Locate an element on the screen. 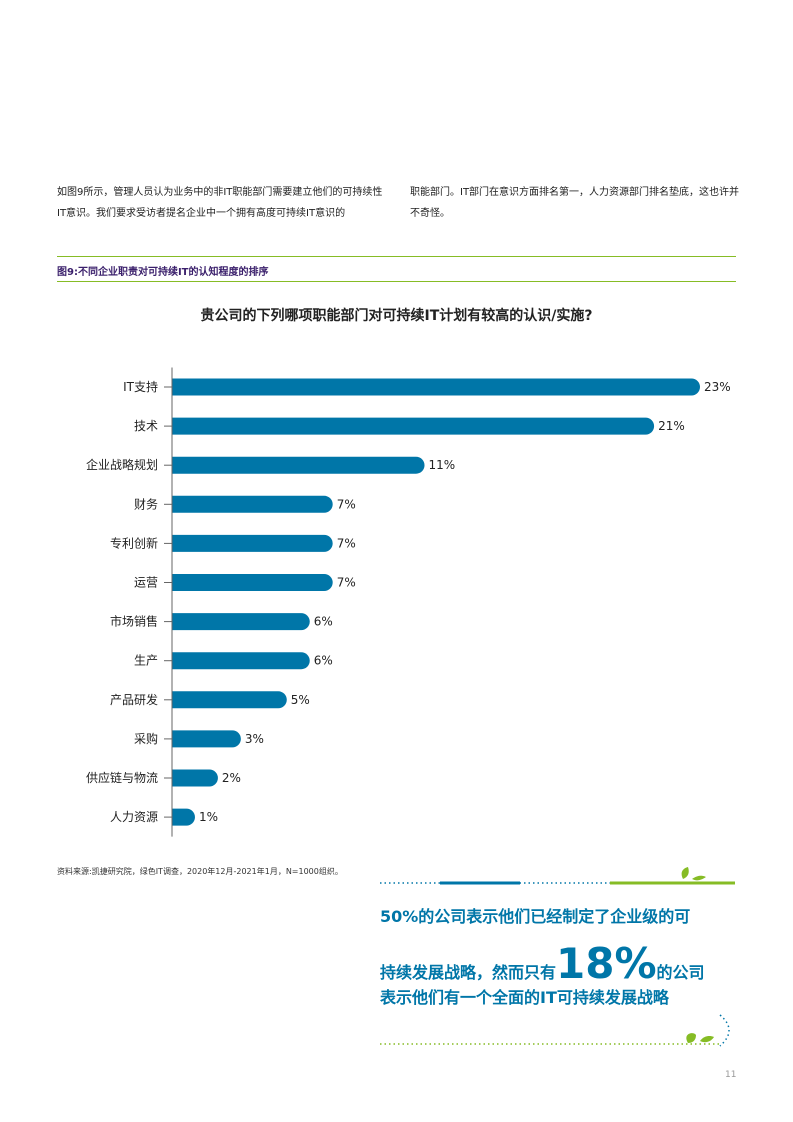  category-label: IT支持 is located at coordinates (140, 386).